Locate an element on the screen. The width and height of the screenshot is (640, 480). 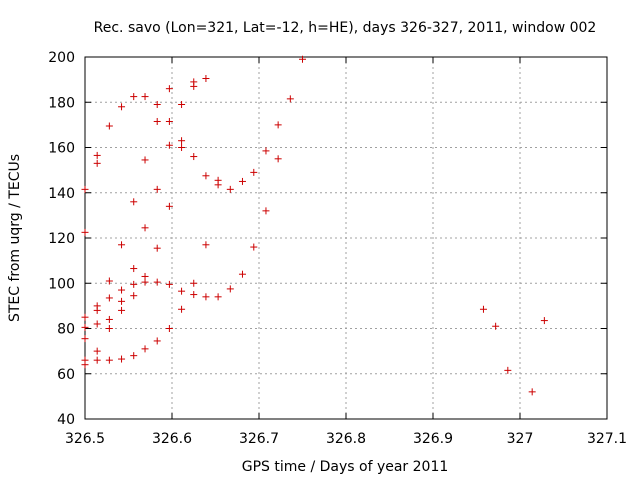
y-tick-label: 200 is located at coordinates (61, 58).